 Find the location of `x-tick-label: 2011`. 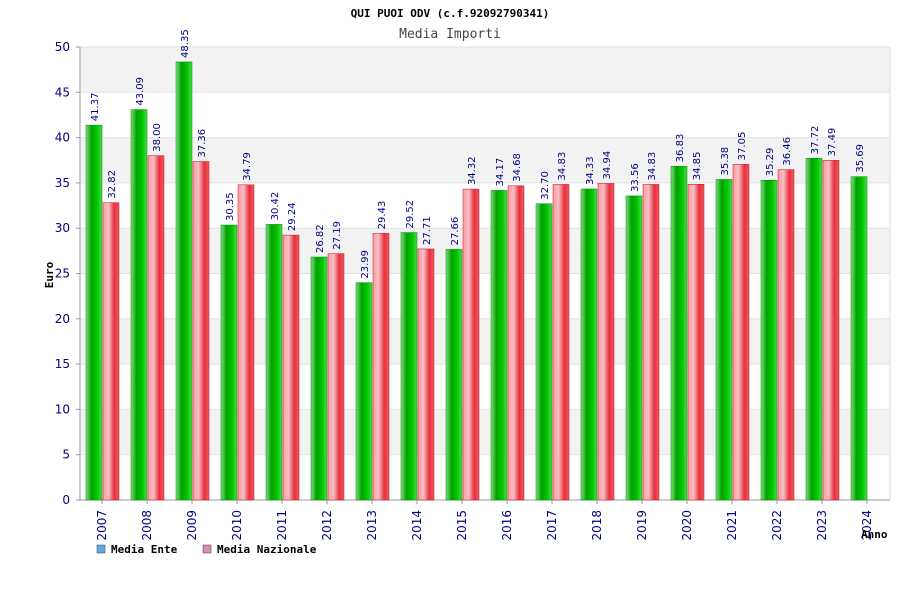

x-tick-label: 2011 is located at coordinates (282, 525).